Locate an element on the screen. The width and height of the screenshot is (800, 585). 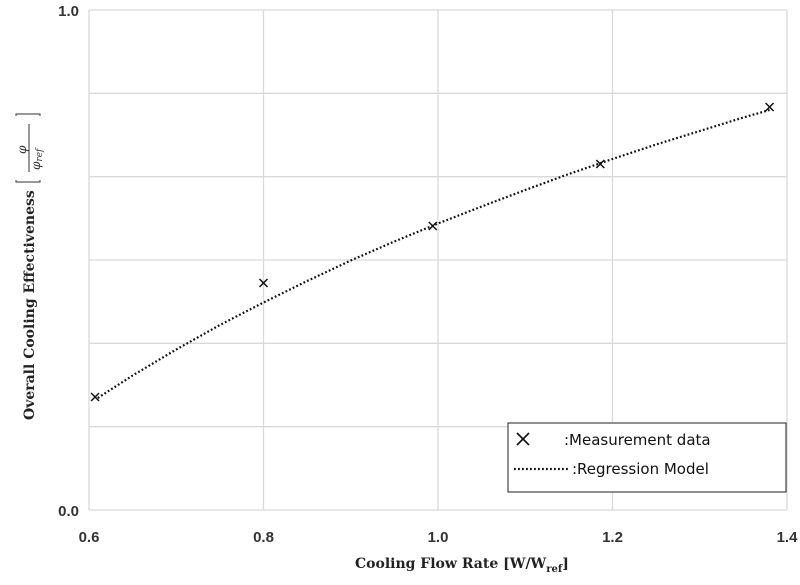
x-tick-label: 0.8 is located at coordinates (263, 537).